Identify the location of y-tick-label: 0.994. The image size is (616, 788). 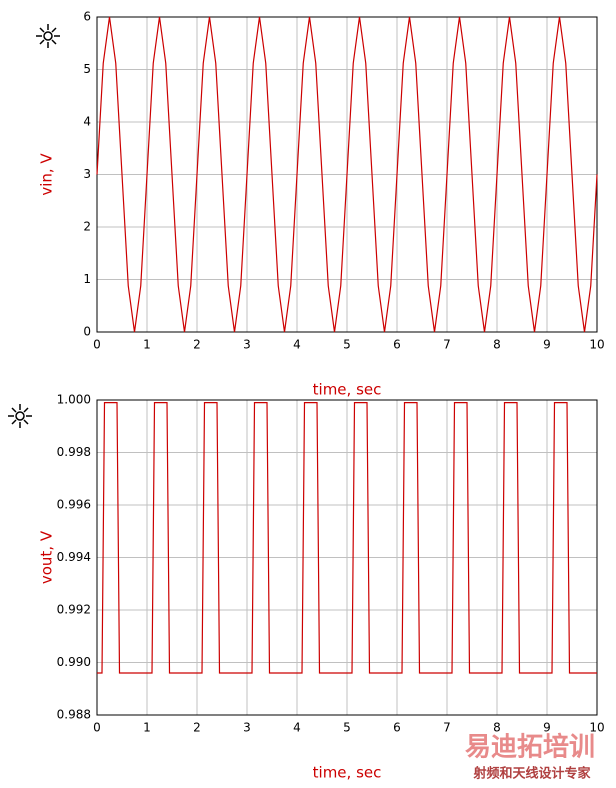
(74, 557).